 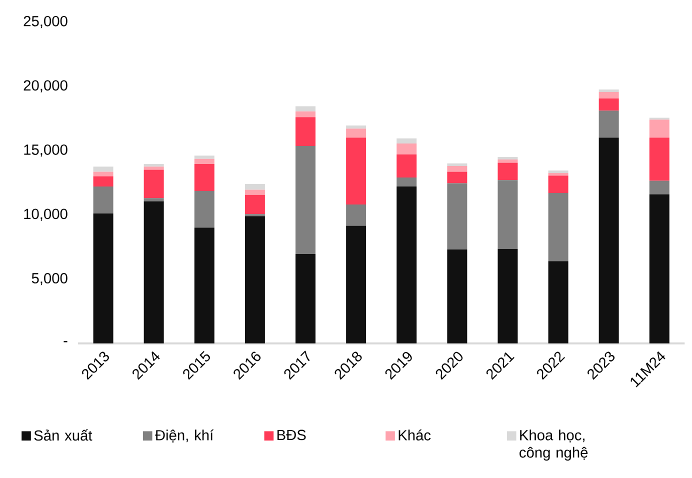 What do you see at coordinates (46, 22) in the screenshot?
I see `y-tick-label: 25,000` at bounding box center [46, 22].